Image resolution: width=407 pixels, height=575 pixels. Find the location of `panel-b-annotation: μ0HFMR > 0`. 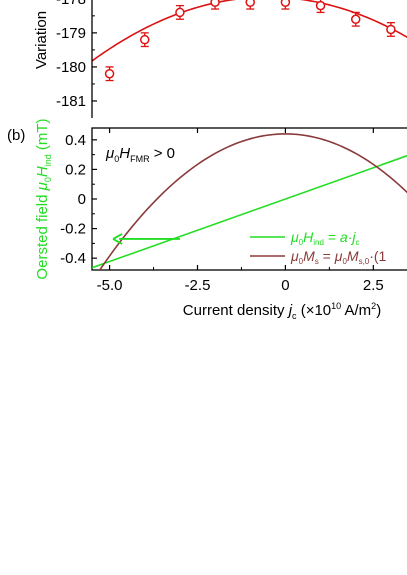

panel-b-annotation: μ0HFMR > 0 is located at coordinates (140, 154).